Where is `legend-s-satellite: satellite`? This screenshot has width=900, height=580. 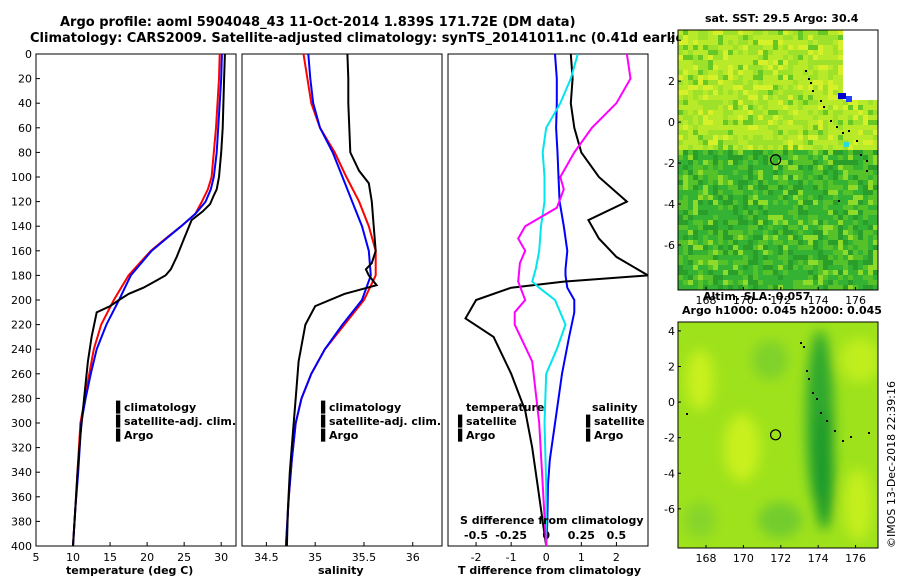
legend-s-satellite: satellite is located at coordinates (619, 421).